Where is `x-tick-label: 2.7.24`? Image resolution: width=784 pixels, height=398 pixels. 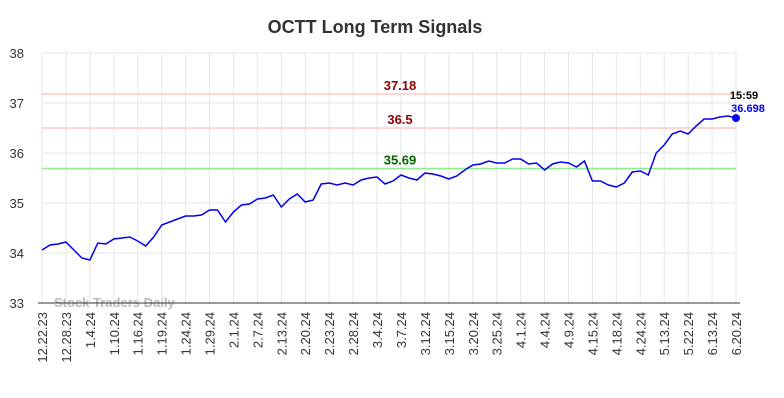
x-tick-label: 2.7.24 is located at coordinates (257, 330).